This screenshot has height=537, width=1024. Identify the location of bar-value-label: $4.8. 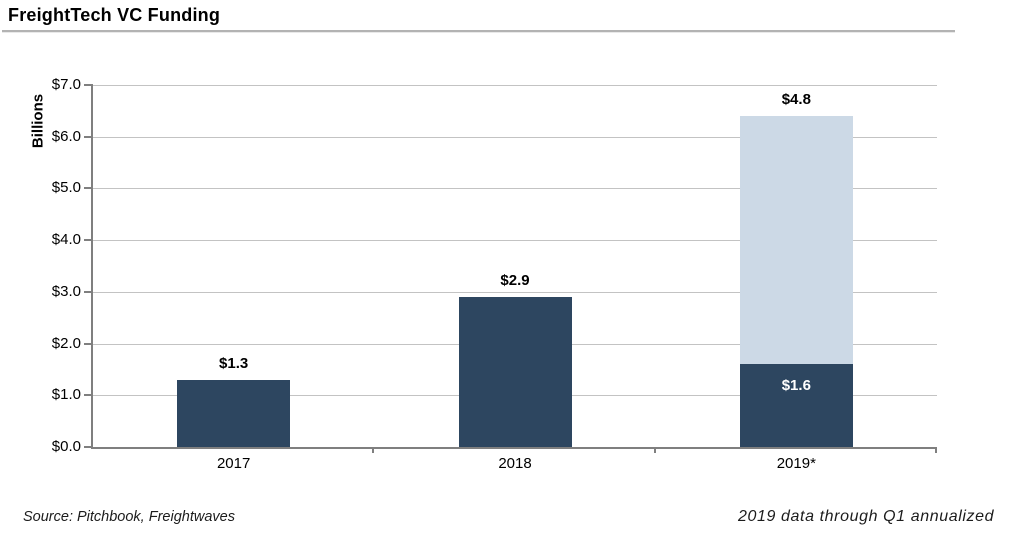
(796, 100).